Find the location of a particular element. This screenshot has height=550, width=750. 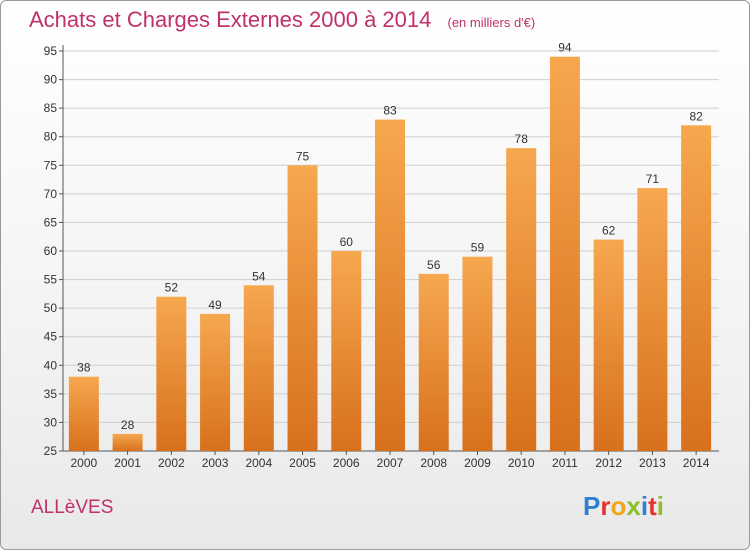

y-tick-label: 80 is located at coordinates (51, 137).